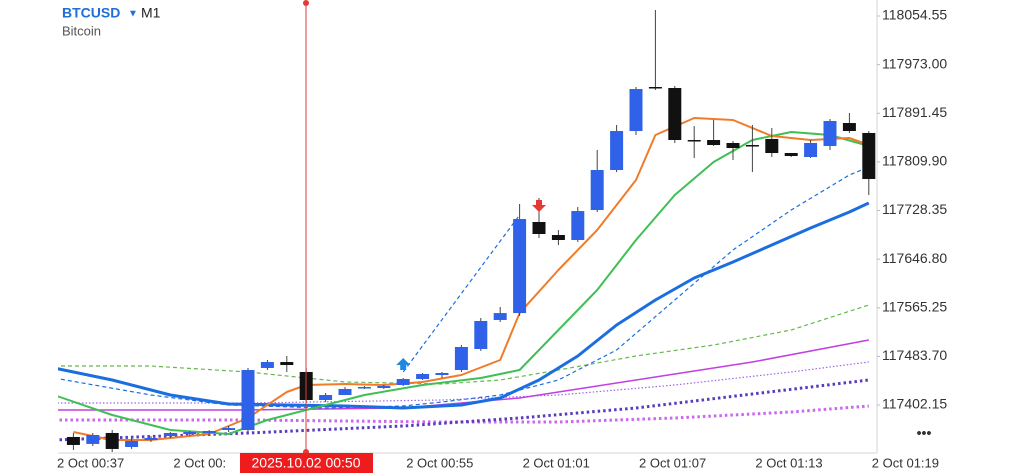  What do you see at coordinates (133, 14) in the screenshot?
I see `symbol-dropdown: ▼` at bounding box center [133, 14].